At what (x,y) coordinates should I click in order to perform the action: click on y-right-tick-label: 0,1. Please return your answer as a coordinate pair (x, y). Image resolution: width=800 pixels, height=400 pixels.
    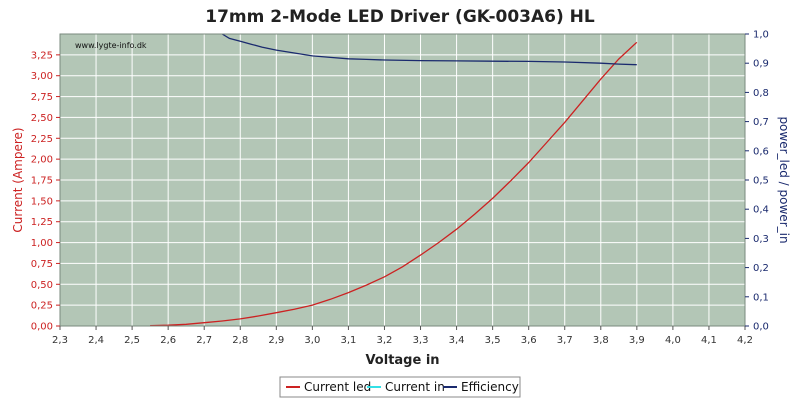
    Looking at the image, I should click on (761, 297).